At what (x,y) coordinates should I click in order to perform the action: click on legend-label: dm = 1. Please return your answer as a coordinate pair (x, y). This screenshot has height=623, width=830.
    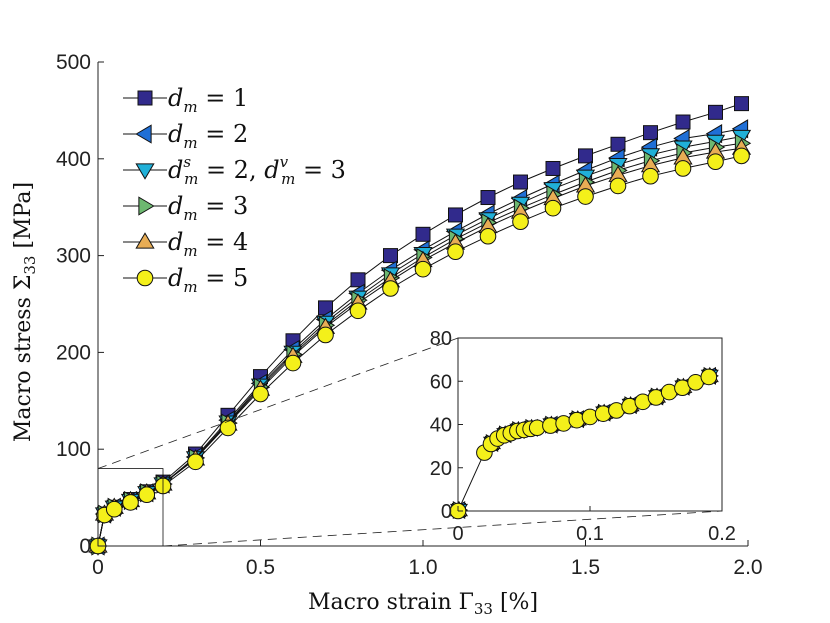
    Looking at the image, I should click on (208, 100).